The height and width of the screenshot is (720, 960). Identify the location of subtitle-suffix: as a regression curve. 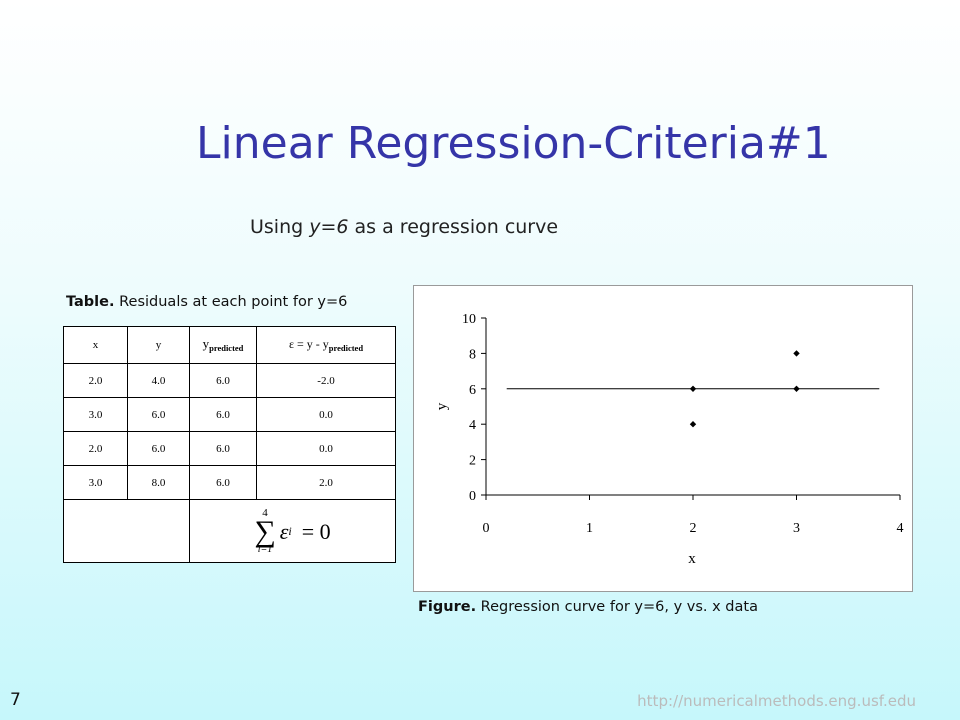
(453, 227).